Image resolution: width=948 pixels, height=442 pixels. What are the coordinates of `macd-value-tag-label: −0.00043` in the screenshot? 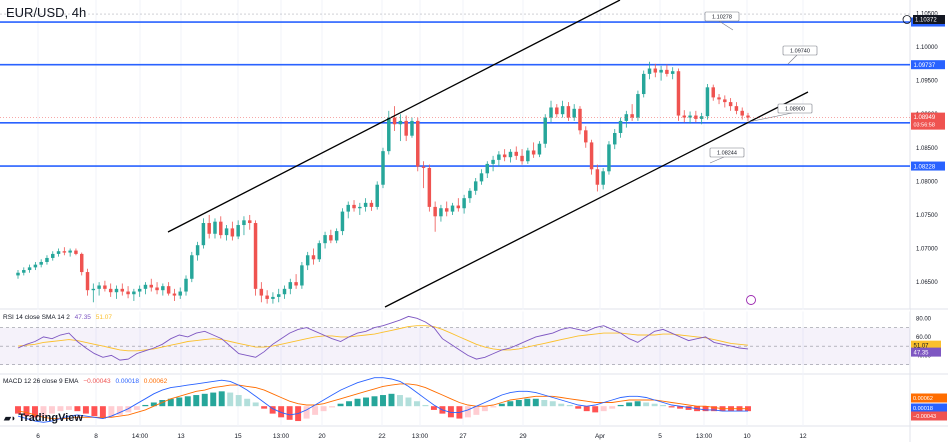 It's located at (924, 417).